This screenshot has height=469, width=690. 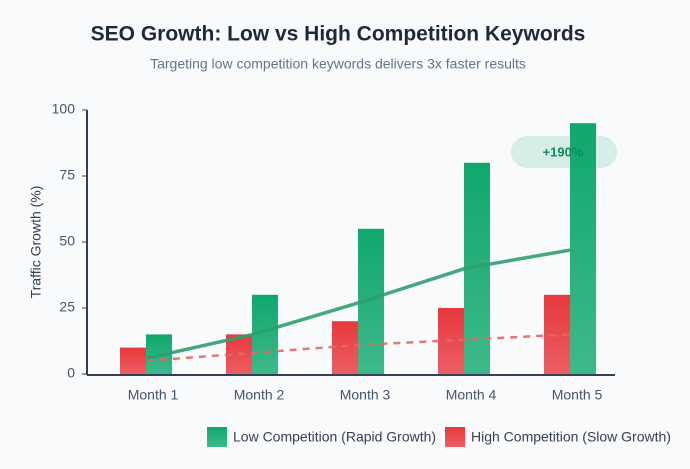 What do you see at coordinates (571, 437) in the screenshot?
I see `legend-label: High Competition (Slow Growth)` at bounding box center [571, 437].